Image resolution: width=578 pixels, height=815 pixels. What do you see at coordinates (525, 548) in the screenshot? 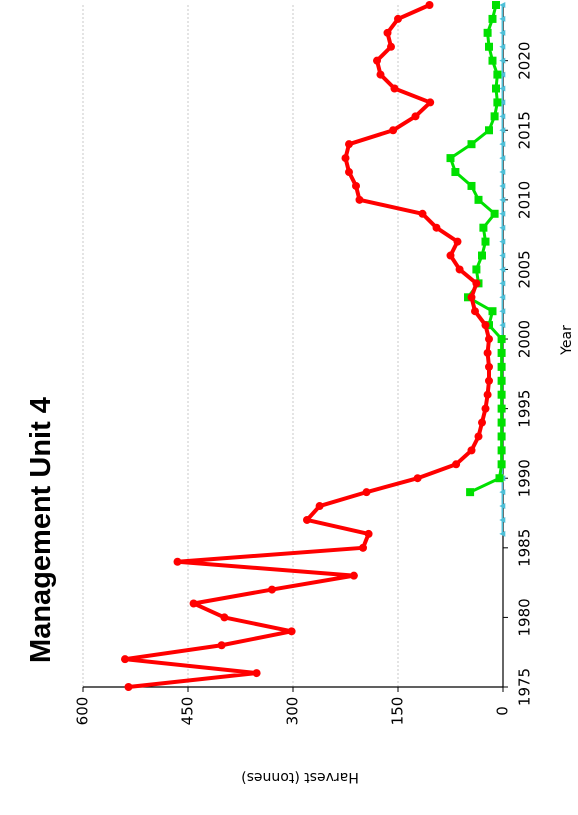
I see `year-tick-label: 1985` at bounding box center [525, 548].